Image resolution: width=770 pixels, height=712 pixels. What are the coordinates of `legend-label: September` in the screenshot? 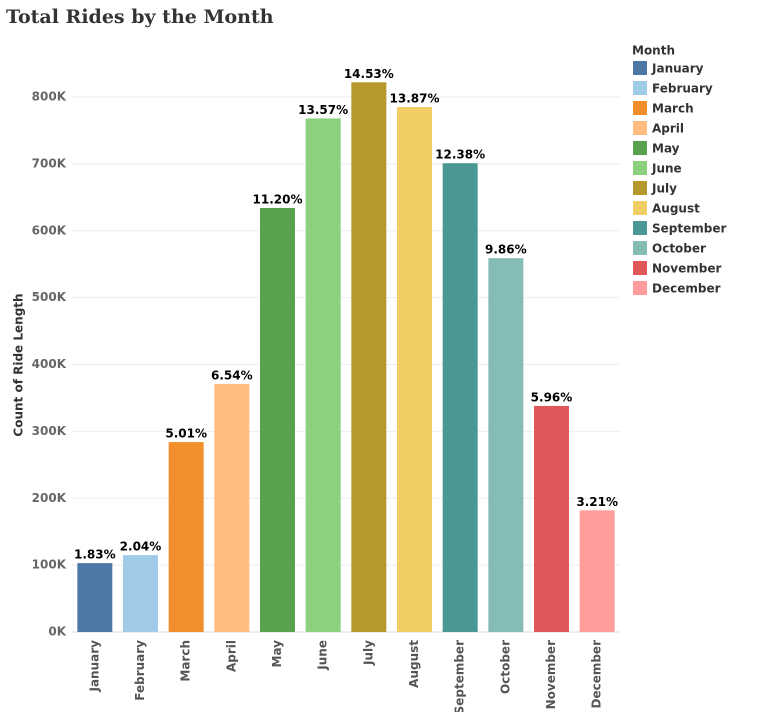 It's located at (689, 229).